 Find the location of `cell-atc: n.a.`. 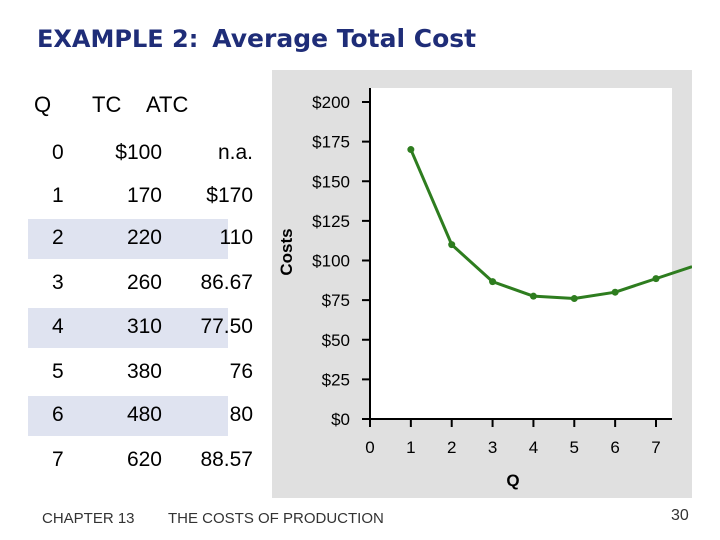

cell-atc: n.a. is located at coordinates (235, 152).